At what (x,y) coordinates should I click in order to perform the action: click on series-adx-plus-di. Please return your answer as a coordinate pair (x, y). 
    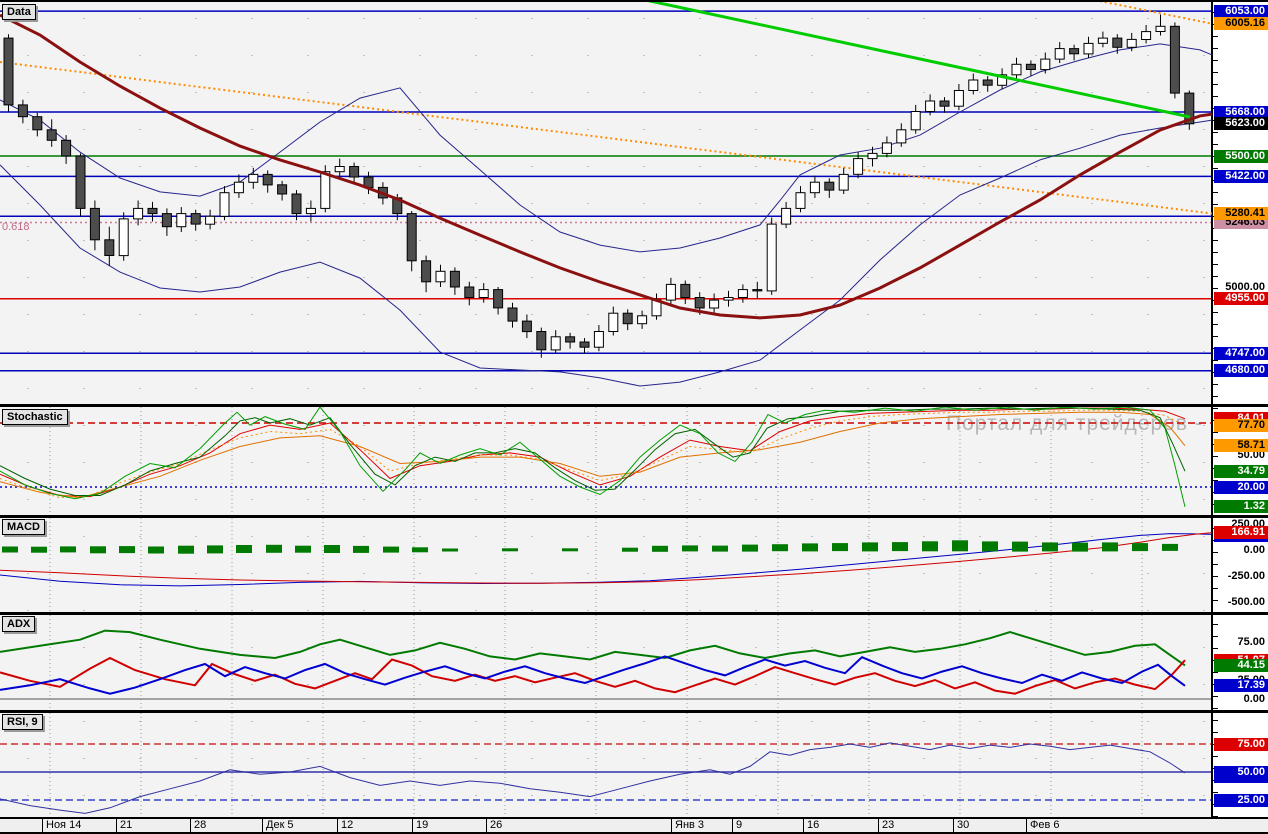
    Looking at the image, I should click on (593, 675).